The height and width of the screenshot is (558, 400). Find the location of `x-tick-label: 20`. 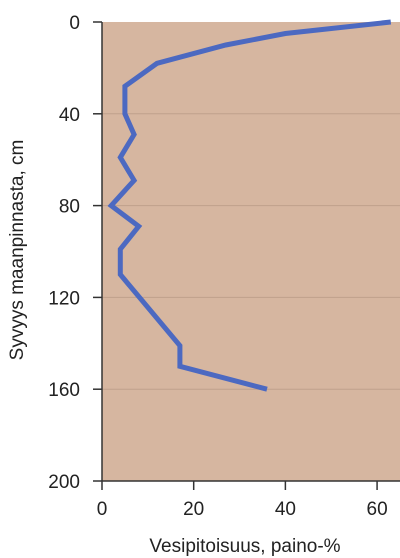

x-tick-label: 20 is located at coordinates (193, 509).